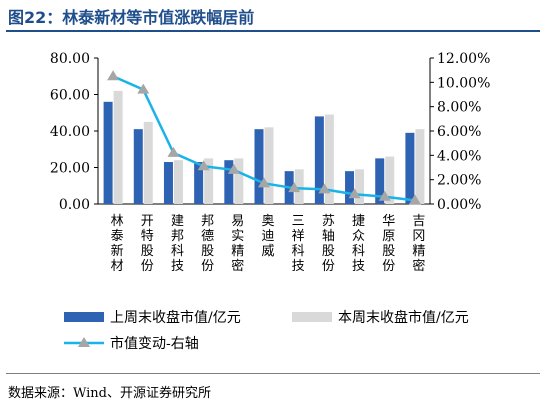  Describe the element at coordinates (298, 244) in the screenshot. I see `x-tick-label: 三祥科技` at that location.